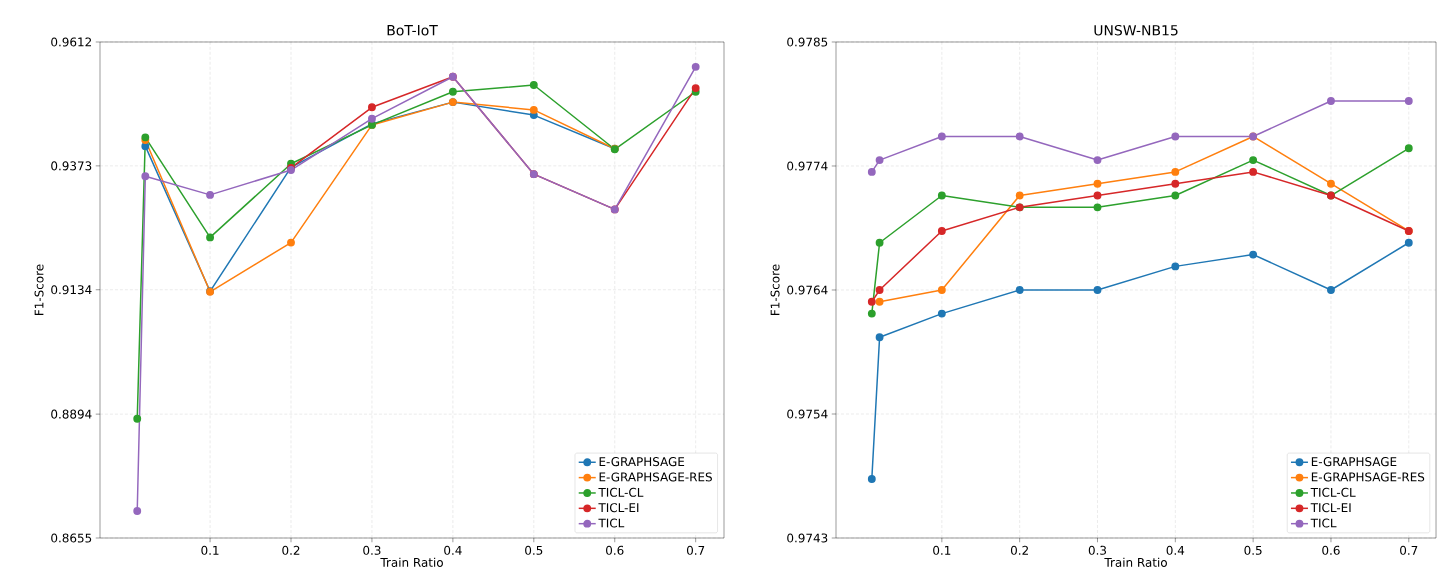 Image resolution: width=1441 pixels, height=588 pixels. I want to click on y-tick-label: 0.9743, so click(807, 538).